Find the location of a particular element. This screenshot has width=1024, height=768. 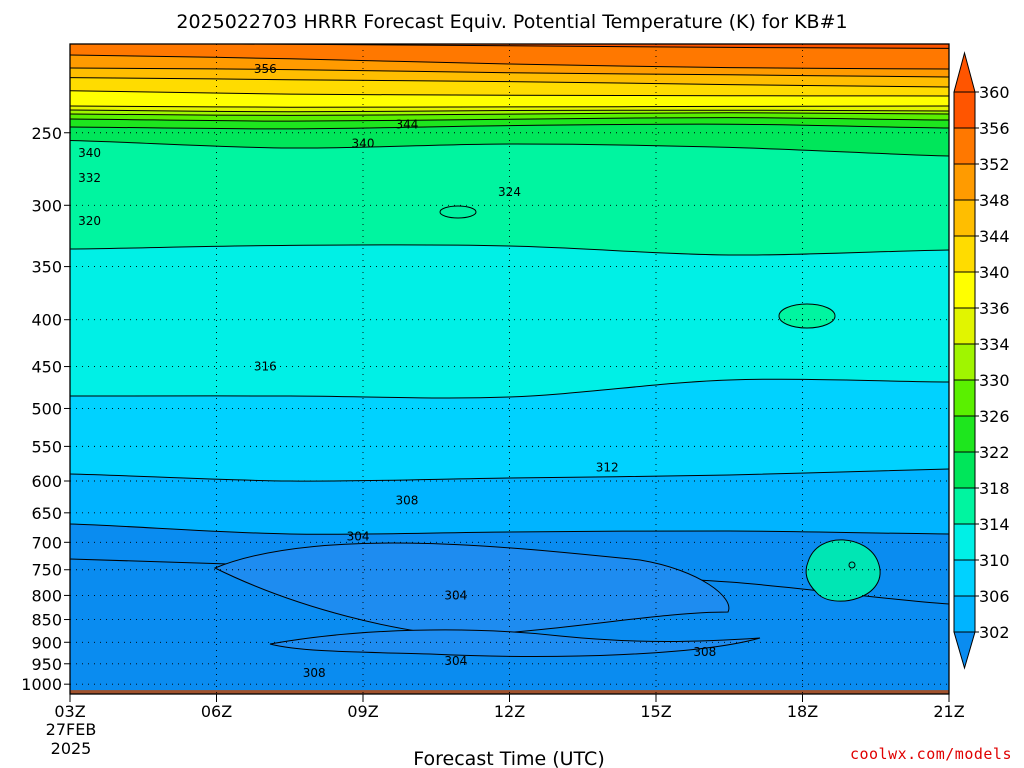

contour-label-324: 324 is located at coordinates (509, 192).